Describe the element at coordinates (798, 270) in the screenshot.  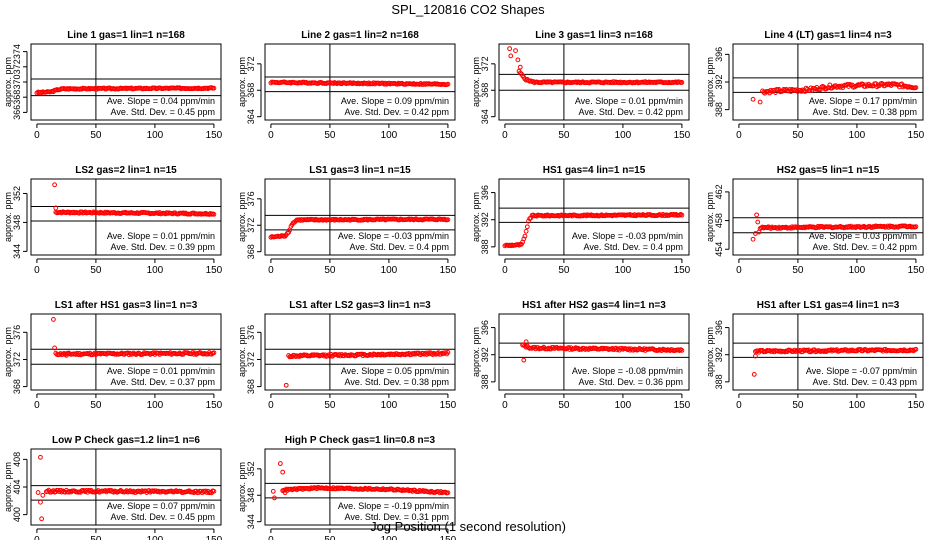
I see `x-tick-label: 50` at that location.